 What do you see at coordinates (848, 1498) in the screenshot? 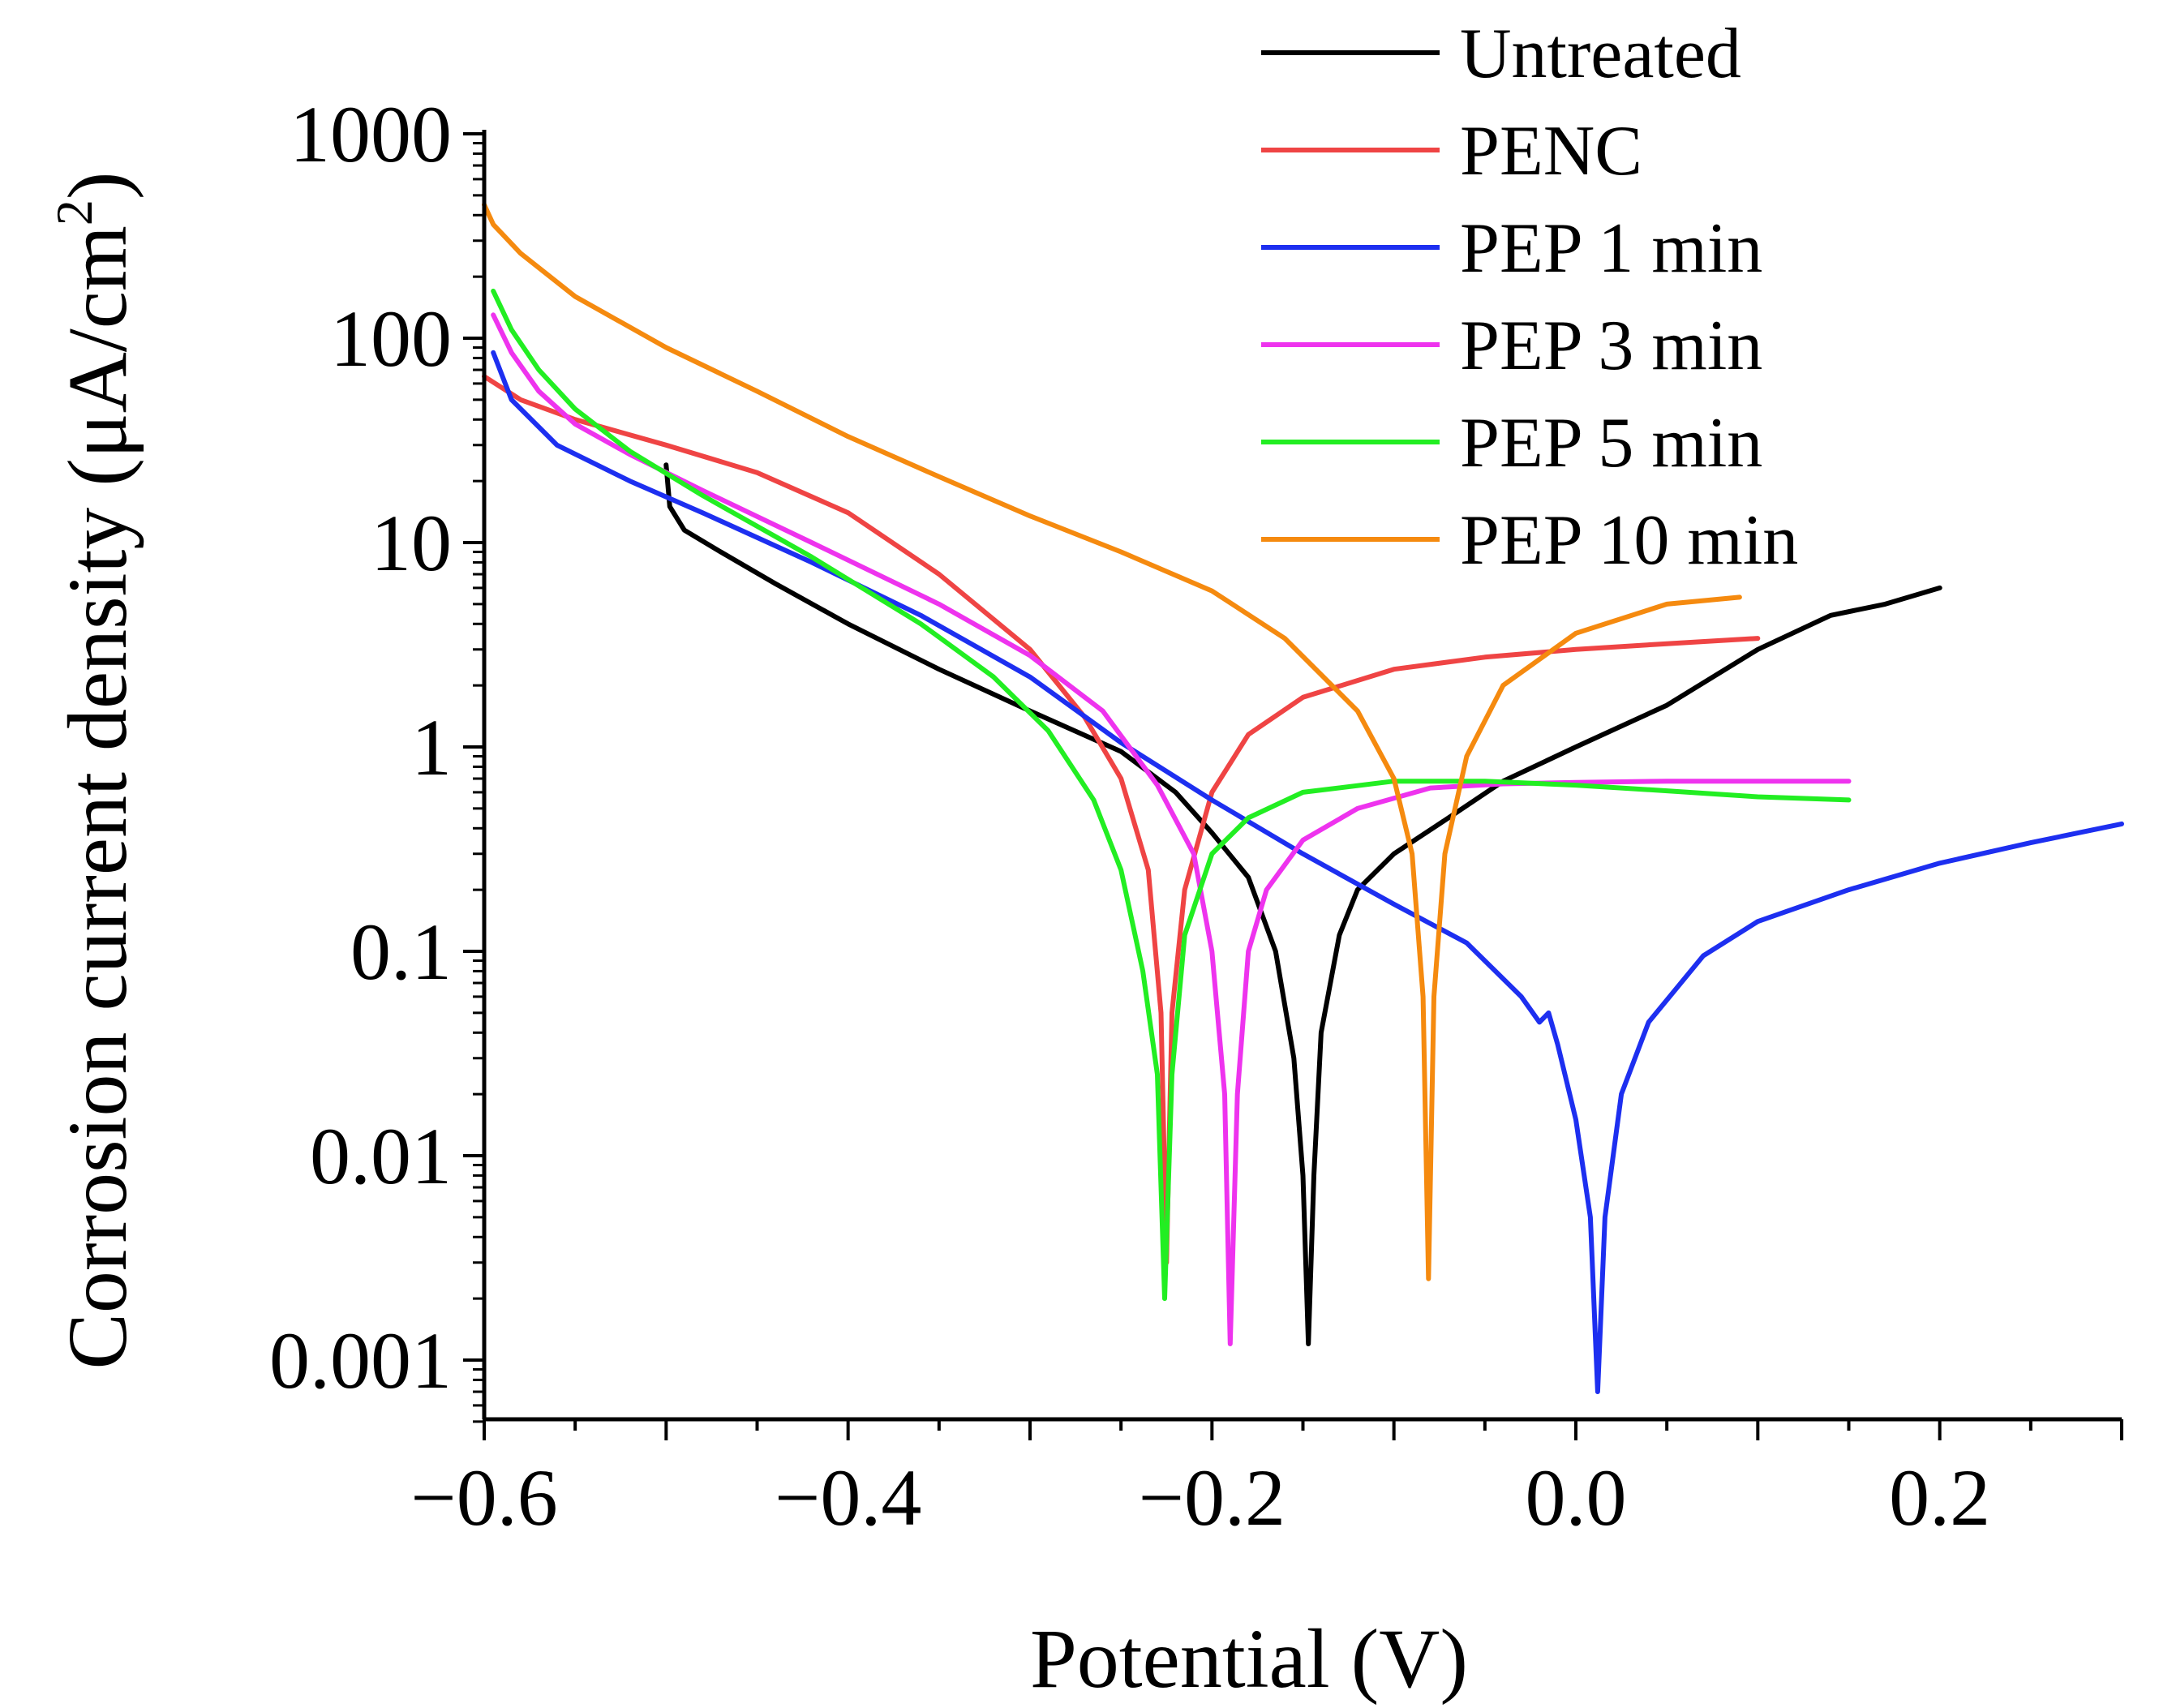
I see `x-tick-label: −0.4` at bounding box center [848, 1498].